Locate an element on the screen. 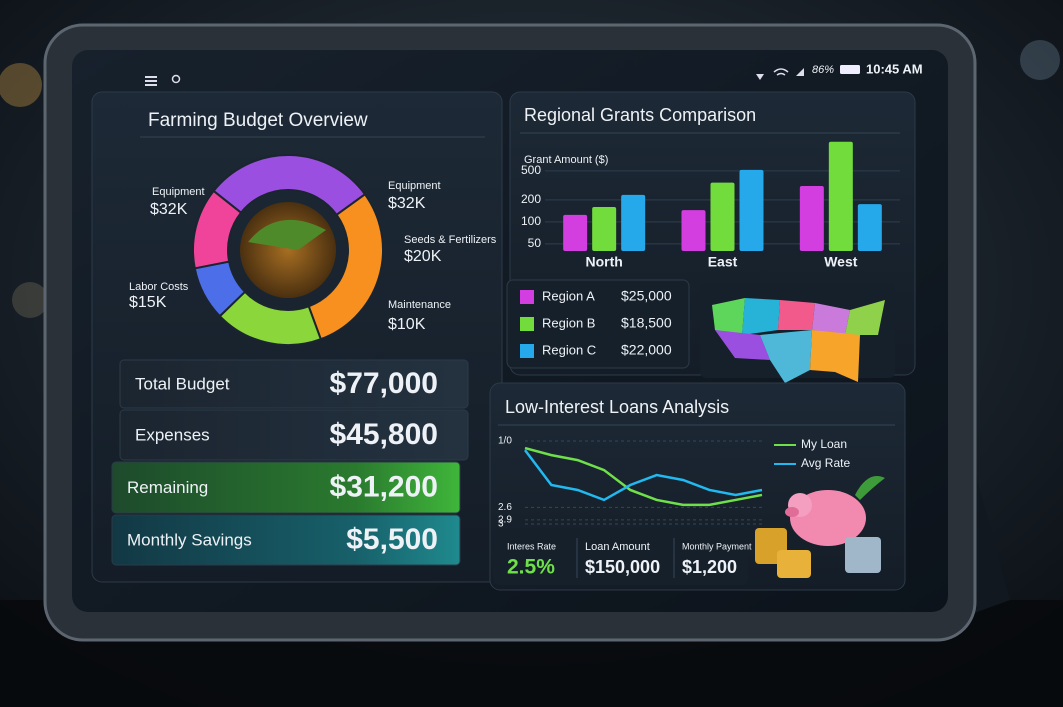 The width and height of the screenshot is (1063, 707). status-bar: 86% 10:45 AM is located at coordinates (534, 73).